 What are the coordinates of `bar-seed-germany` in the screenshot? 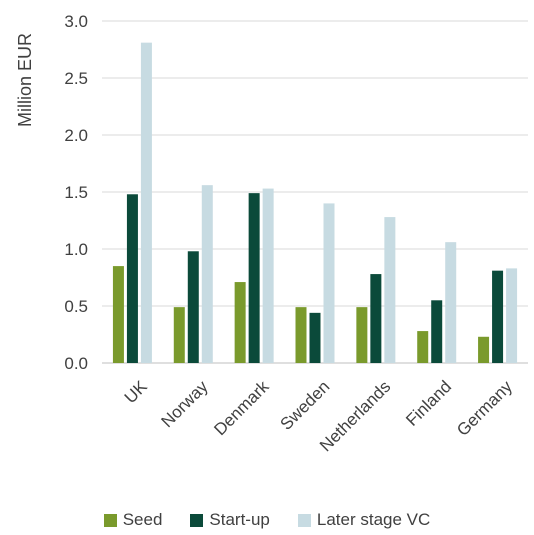 It's located at (484, 349).